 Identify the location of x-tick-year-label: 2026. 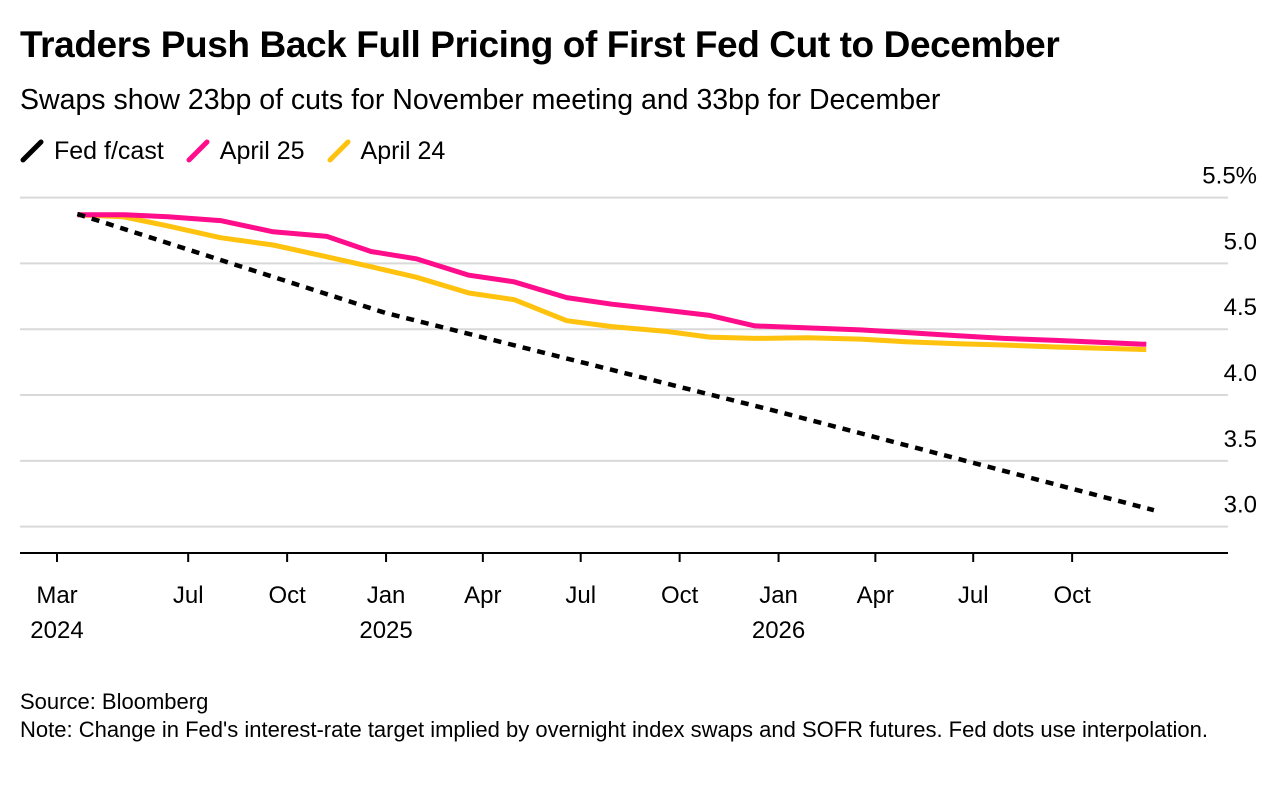
(778, 630).